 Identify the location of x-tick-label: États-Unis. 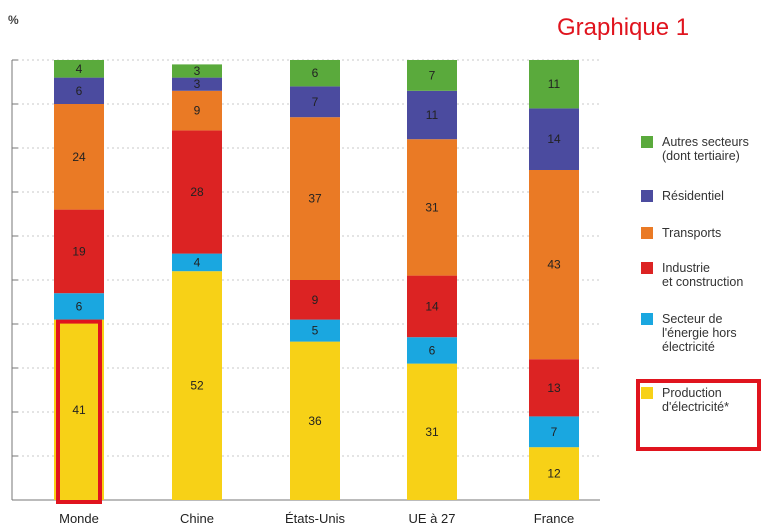
(315, 518).